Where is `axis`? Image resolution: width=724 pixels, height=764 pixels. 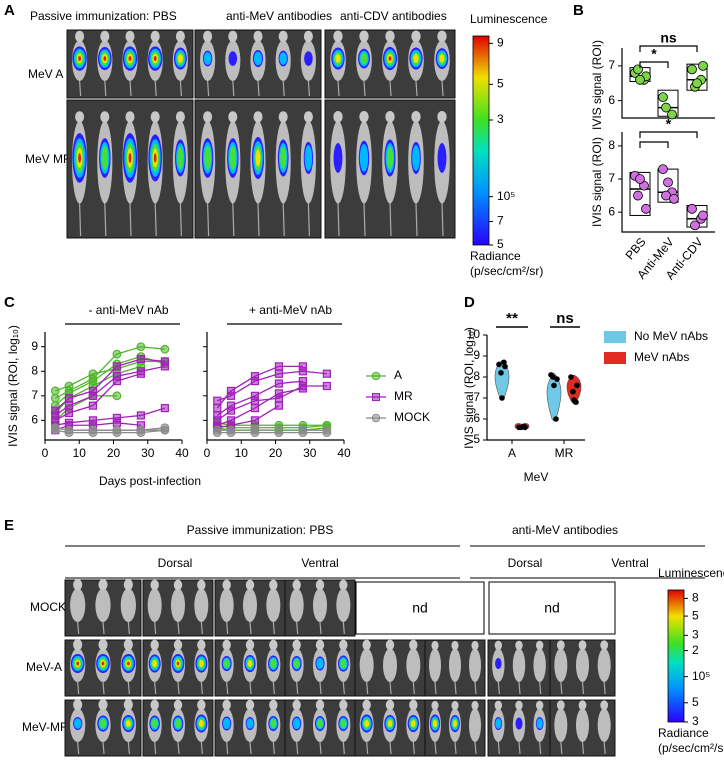 axis is located at coordinates (668, 182).